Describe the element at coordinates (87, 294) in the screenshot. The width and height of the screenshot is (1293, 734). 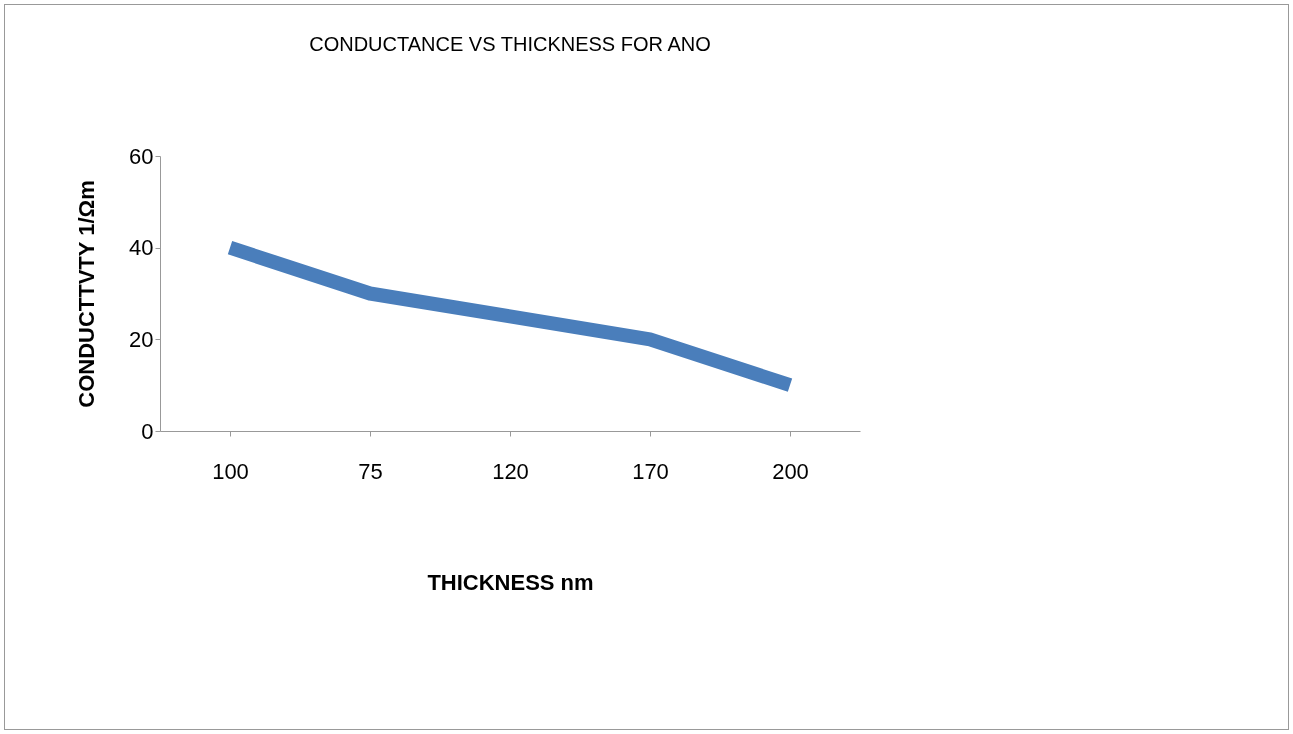
I see `y-axis-title: CONDUCTTVTY 1/Ωm` at that location.